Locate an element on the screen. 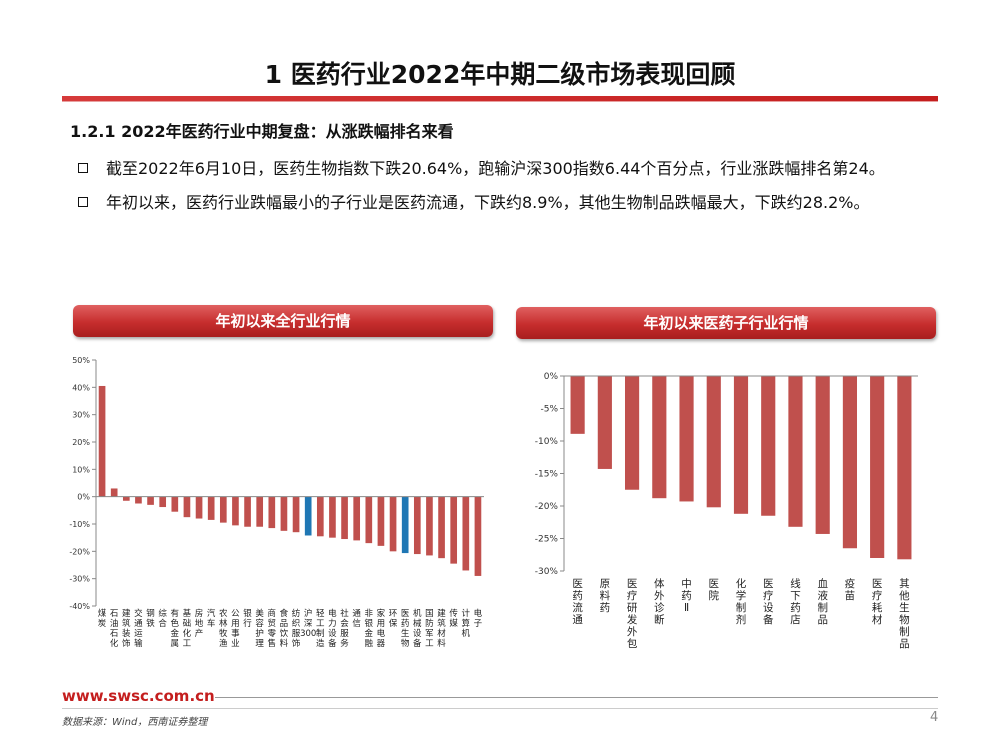  category-label: 医院 is located at coordinates (714, 590).